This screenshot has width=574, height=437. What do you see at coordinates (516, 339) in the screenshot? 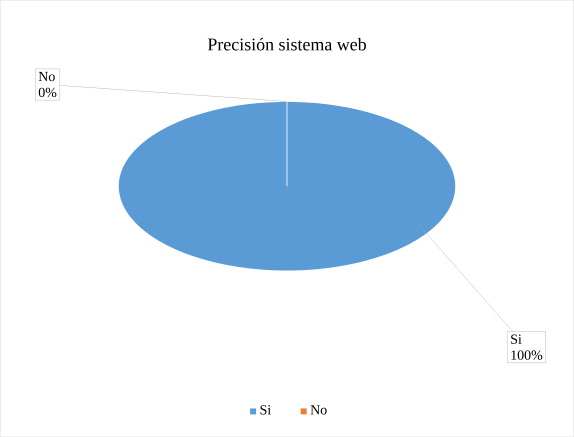
I see `slice-label: Si` at bounding box center [516, 339].